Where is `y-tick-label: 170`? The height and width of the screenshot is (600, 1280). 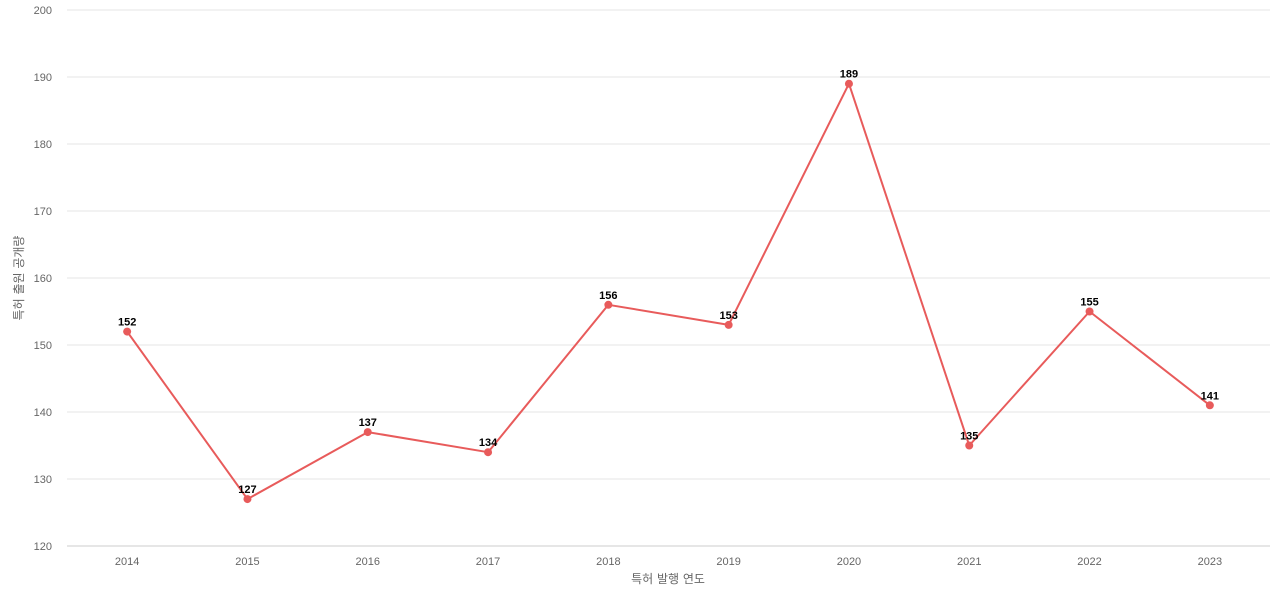 y-tick-label: 170 is located at coordinates (43, 212).